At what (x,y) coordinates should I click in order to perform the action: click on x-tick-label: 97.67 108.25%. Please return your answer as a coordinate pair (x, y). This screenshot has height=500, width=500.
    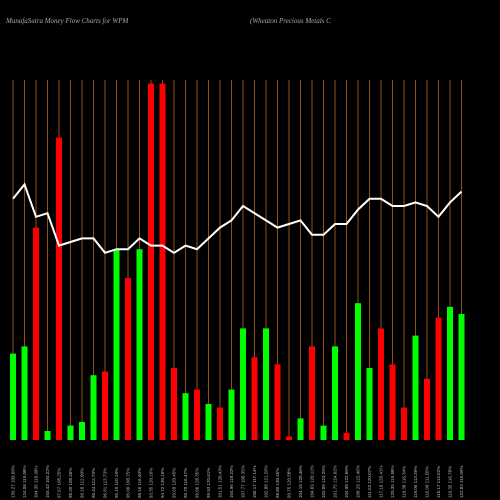
    Looking at the image, I should click on (59, 483).